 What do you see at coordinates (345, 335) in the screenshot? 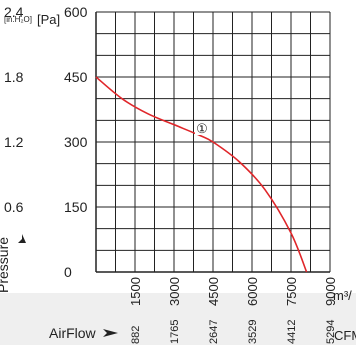
I see `x-unit-cfm: CFM` at bounding box center [345, 335].